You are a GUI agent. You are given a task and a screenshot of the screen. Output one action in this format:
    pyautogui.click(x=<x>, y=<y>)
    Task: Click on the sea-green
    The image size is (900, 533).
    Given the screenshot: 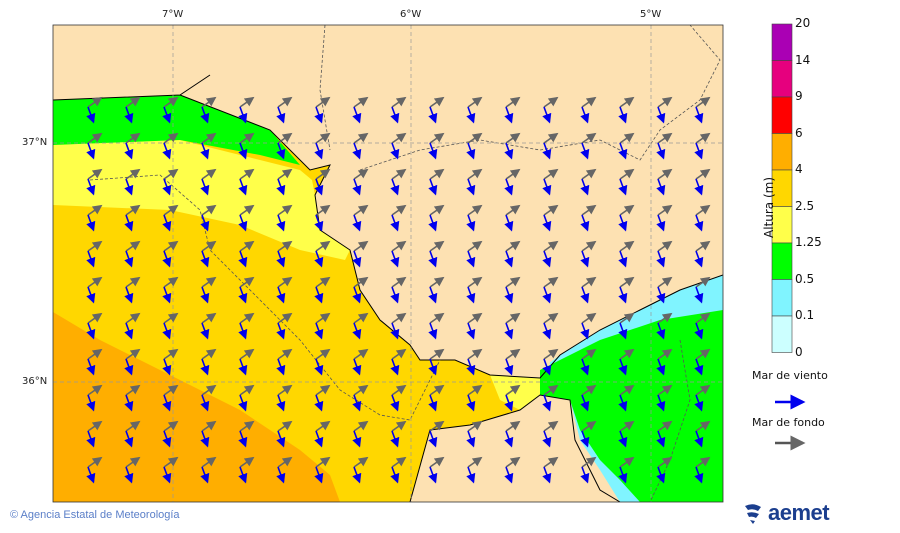 What is the action you would take?
    pyautogui.click(x=176, y=130)
    